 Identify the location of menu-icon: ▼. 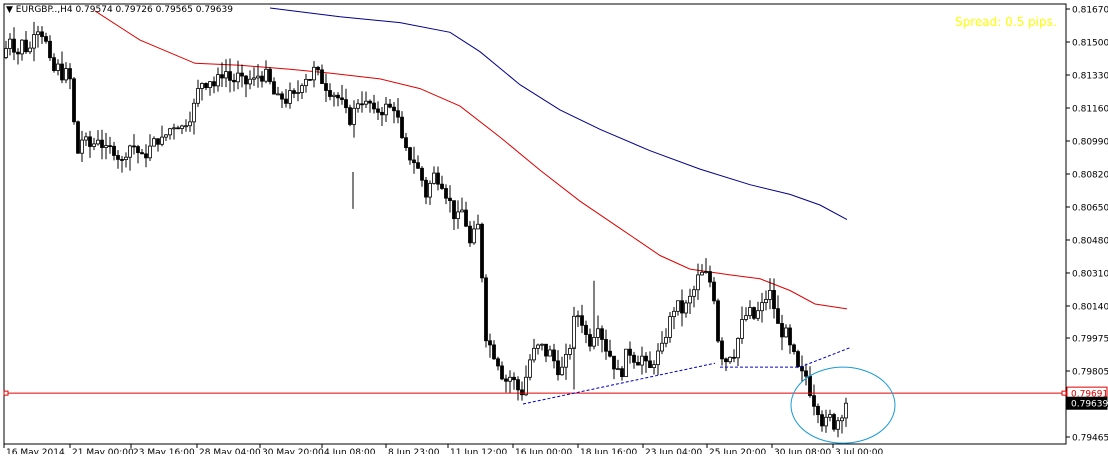
(9, 10).